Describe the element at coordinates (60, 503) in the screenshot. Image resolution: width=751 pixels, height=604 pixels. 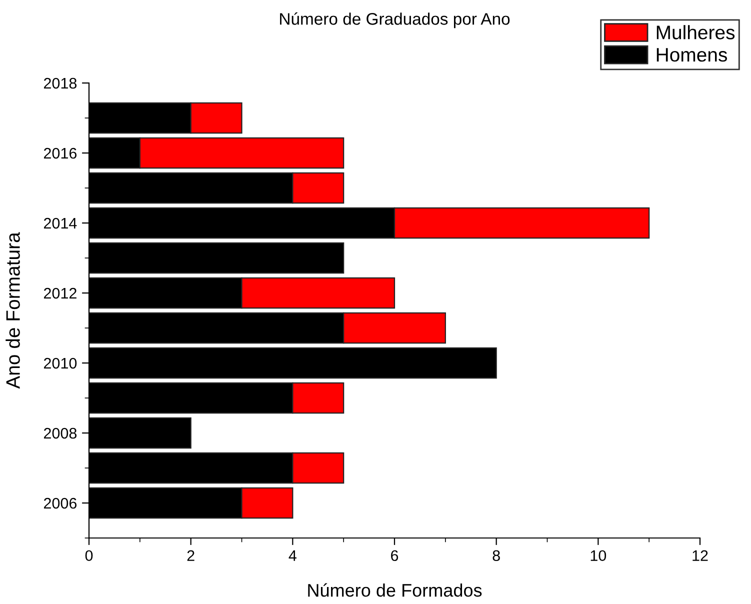
I see `y-tick-label: 2006` at that location.